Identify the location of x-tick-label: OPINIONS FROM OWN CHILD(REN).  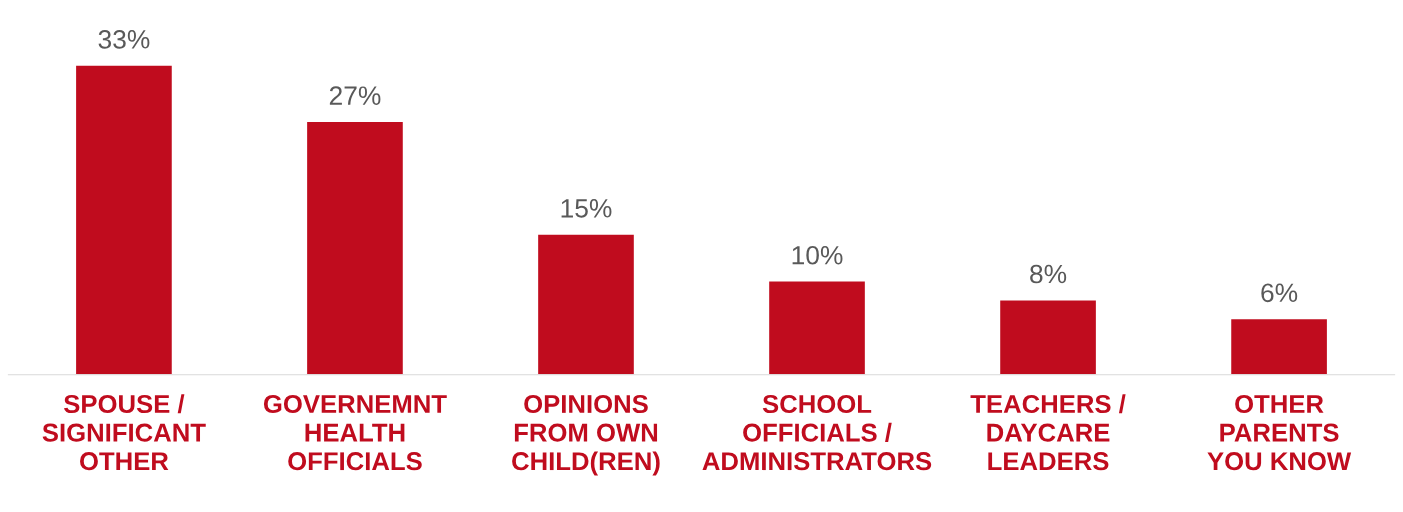
(586, 435).